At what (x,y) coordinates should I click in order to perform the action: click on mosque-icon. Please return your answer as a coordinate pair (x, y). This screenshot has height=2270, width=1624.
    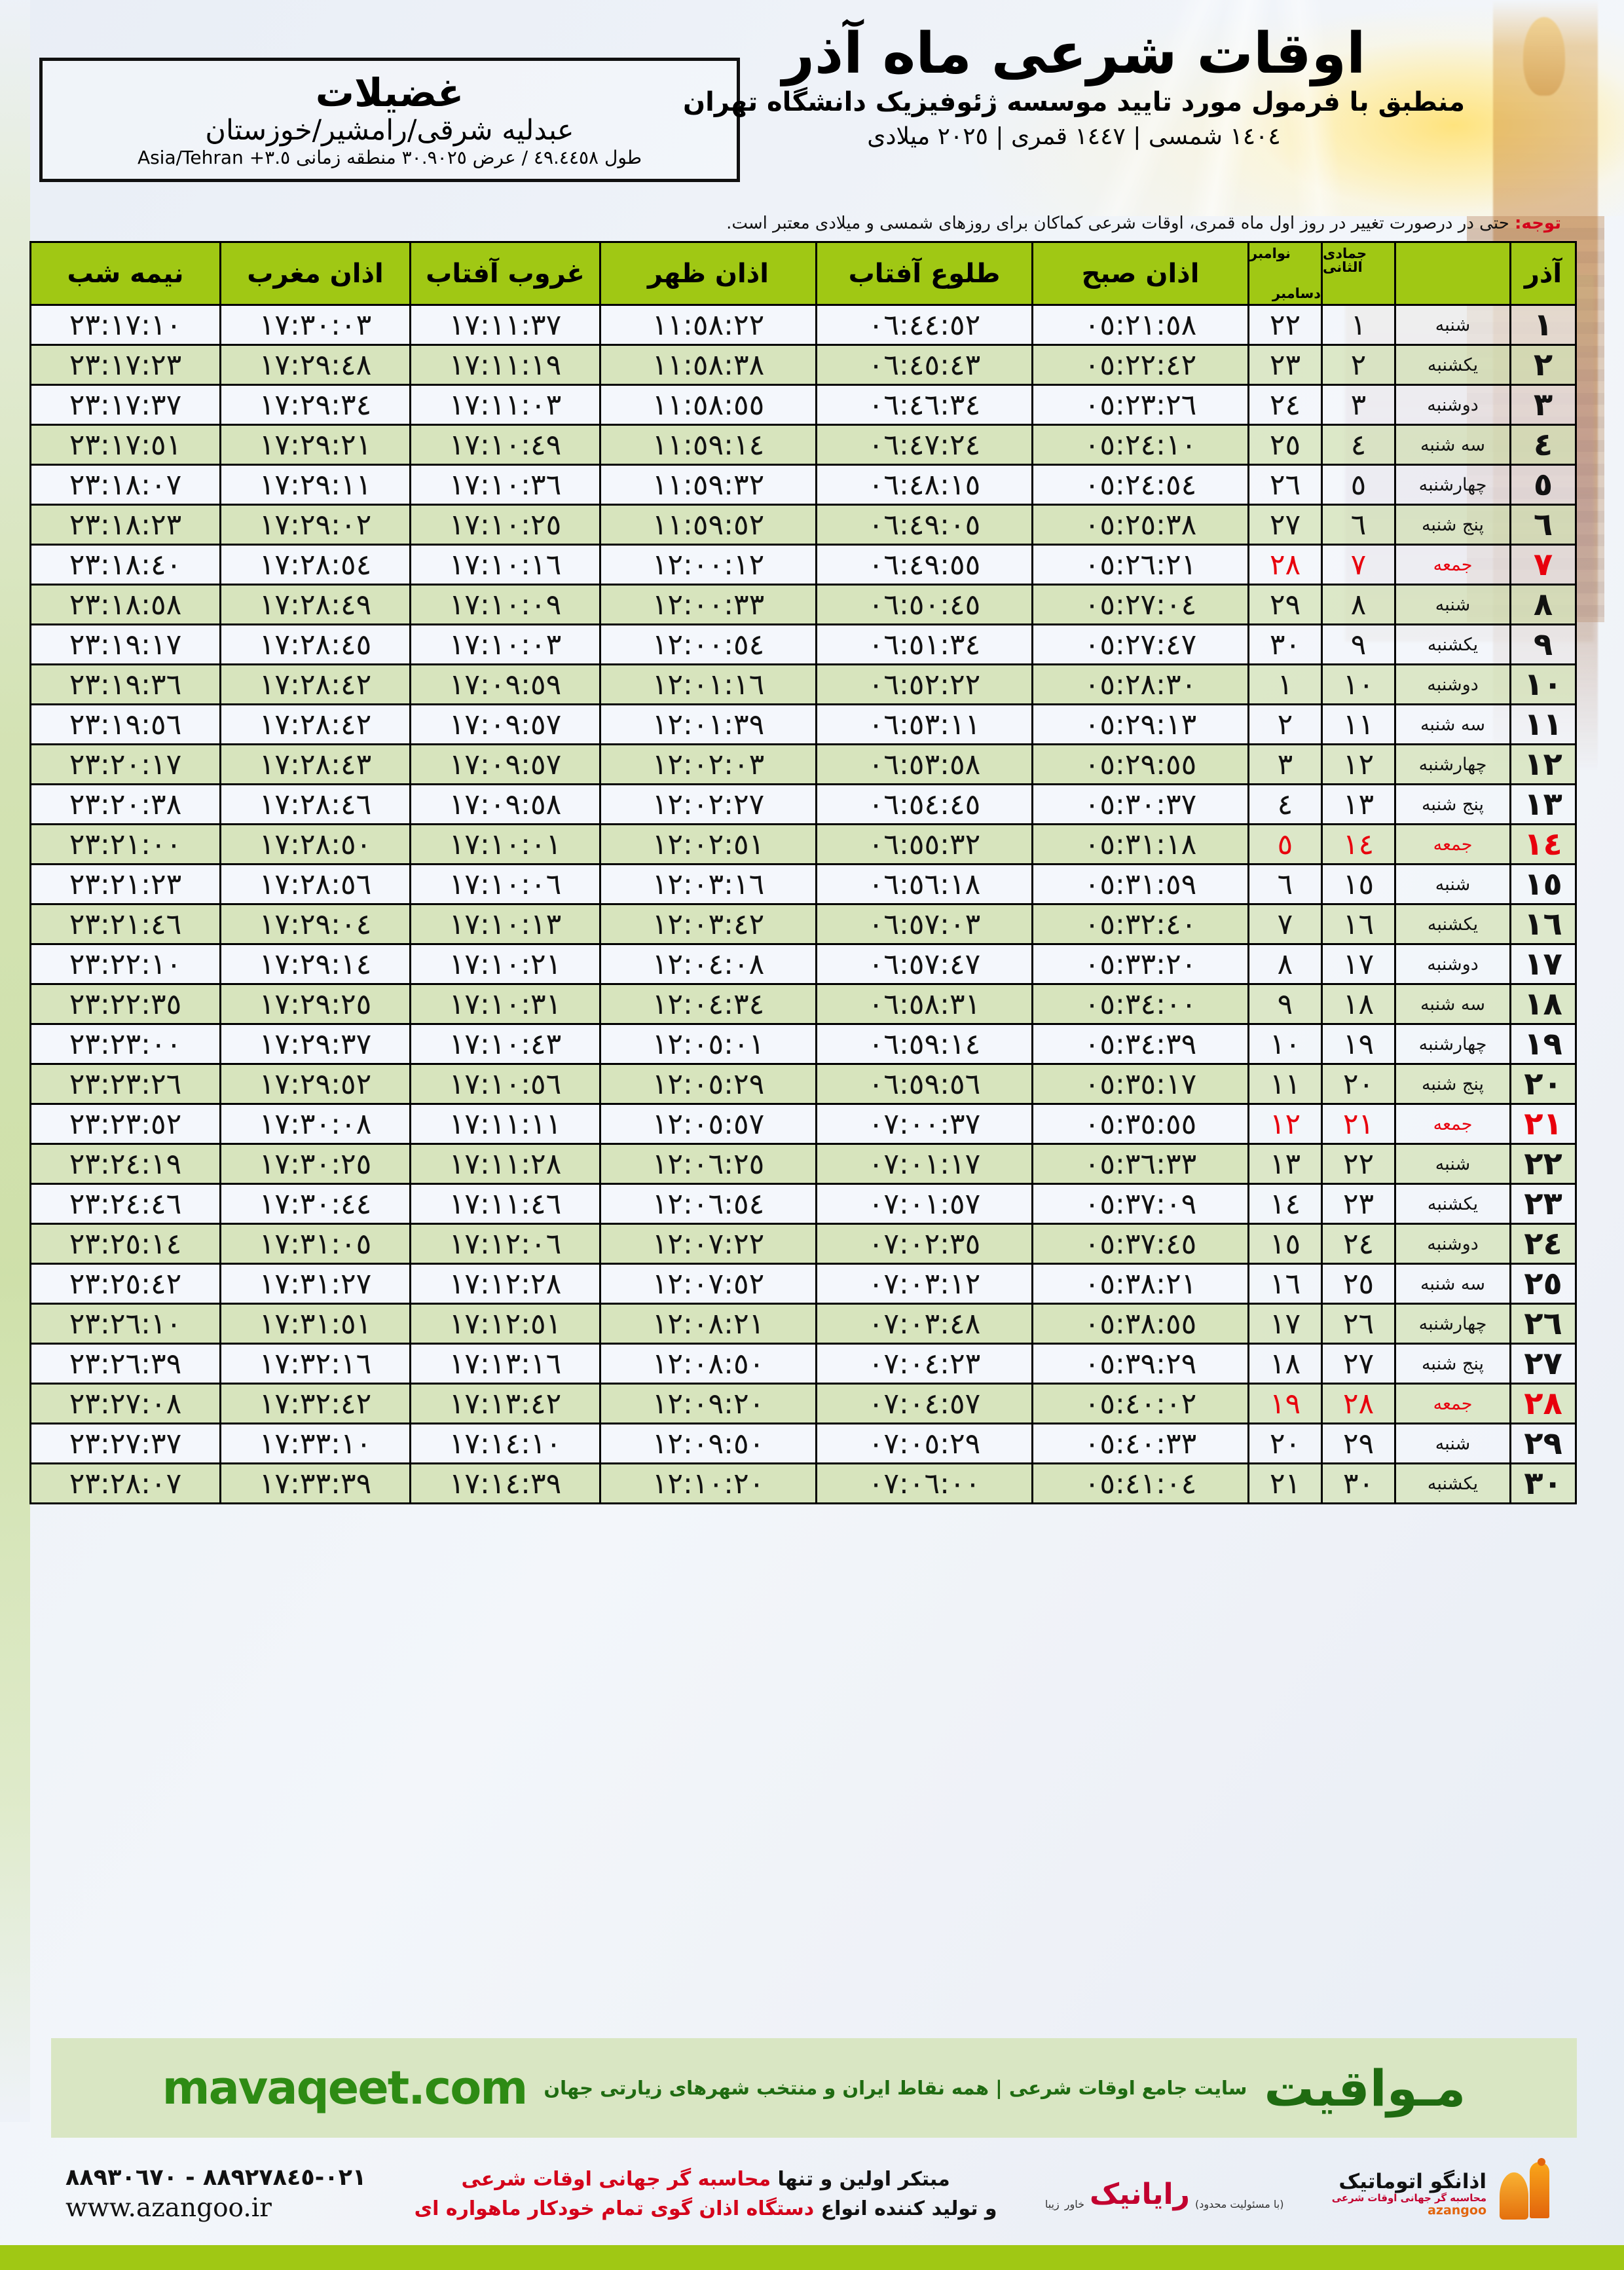
    Looking at the image, I should click on (1528, 2194).